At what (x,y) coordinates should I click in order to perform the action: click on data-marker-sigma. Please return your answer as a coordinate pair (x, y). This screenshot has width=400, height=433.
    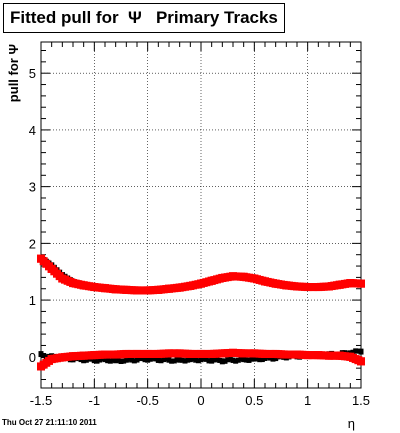
    Looking at the image, I should click on (361, 283).